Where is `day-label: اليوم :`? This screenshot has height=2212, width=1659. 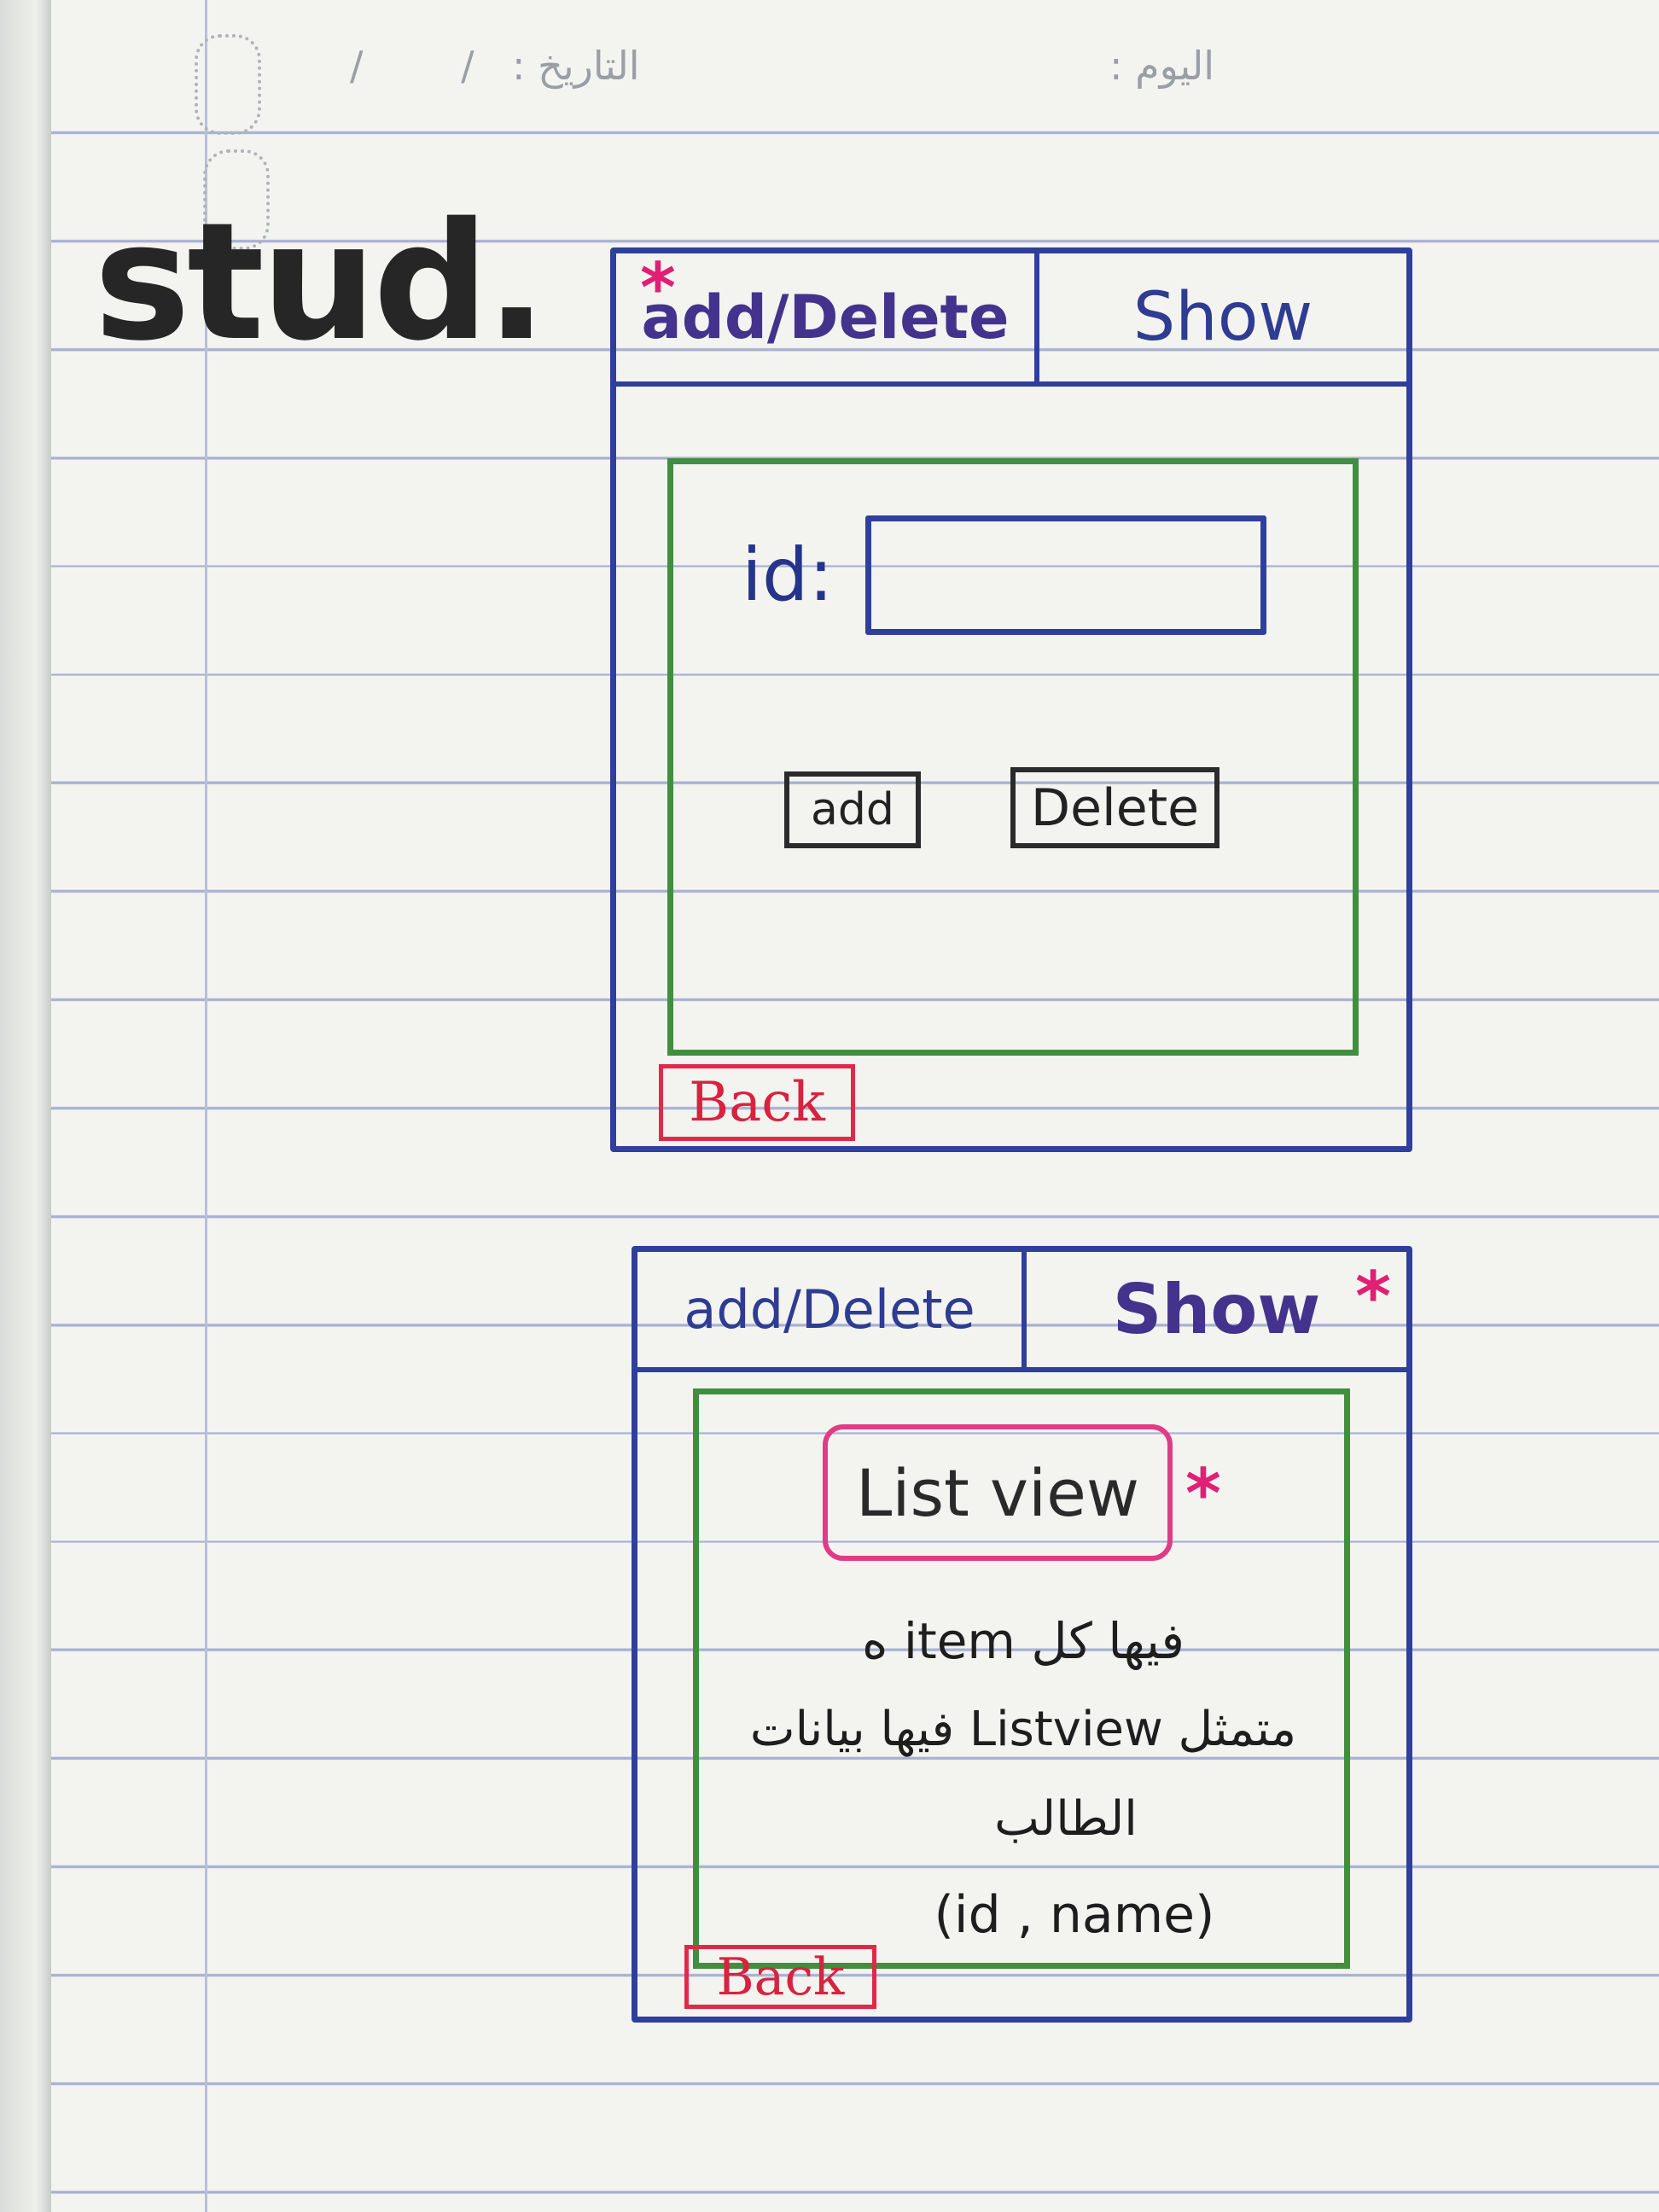 day-label: اليوم : is located at coordinates (1162, 66).